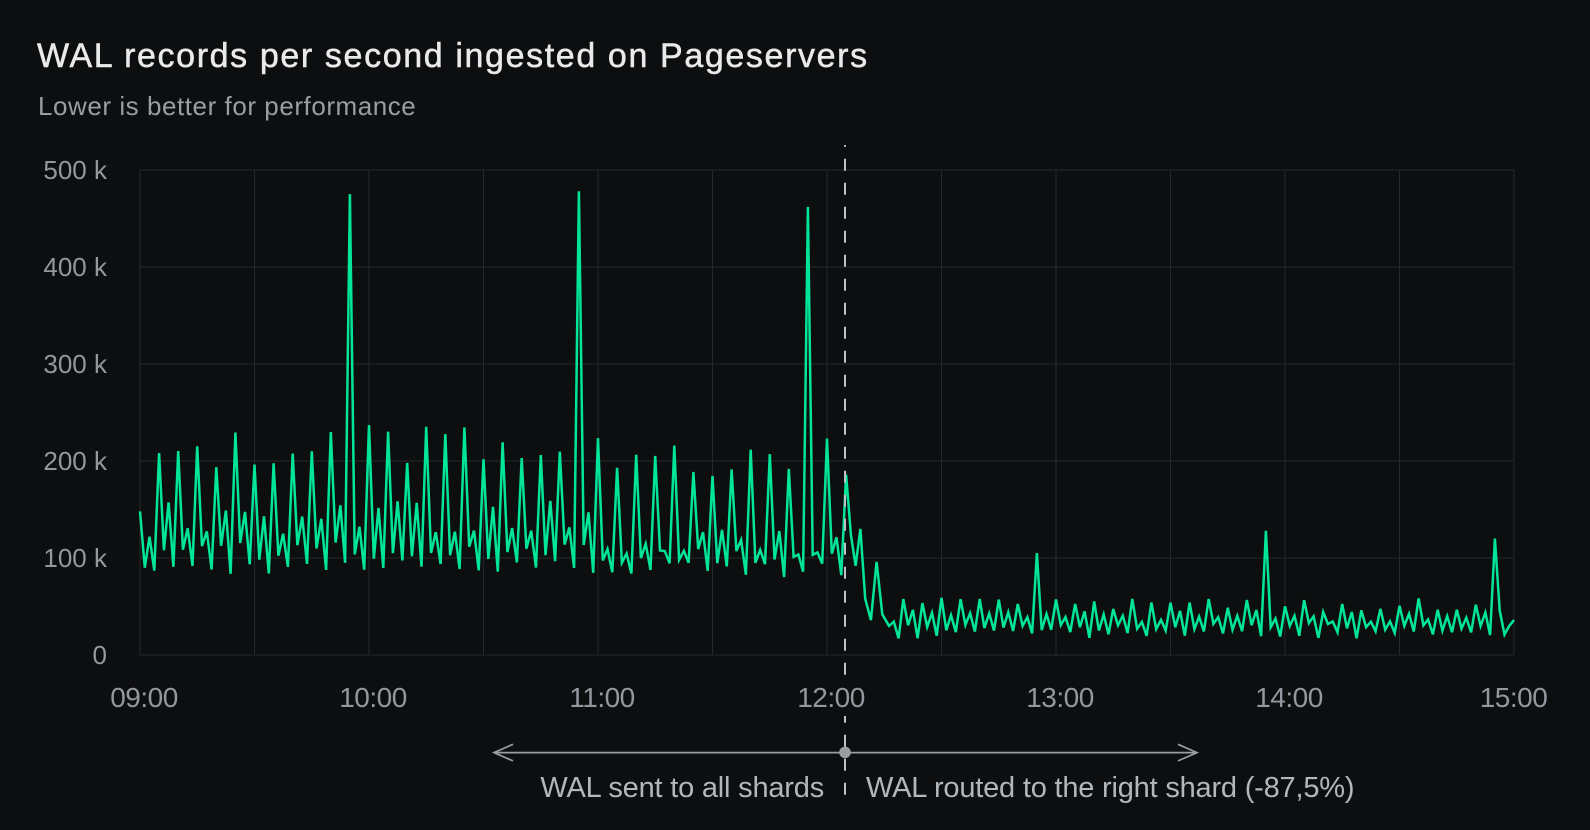  Describe the element at coordinates (75, 364) in the screenshot. I see `svg-text: 300 k` at that location.